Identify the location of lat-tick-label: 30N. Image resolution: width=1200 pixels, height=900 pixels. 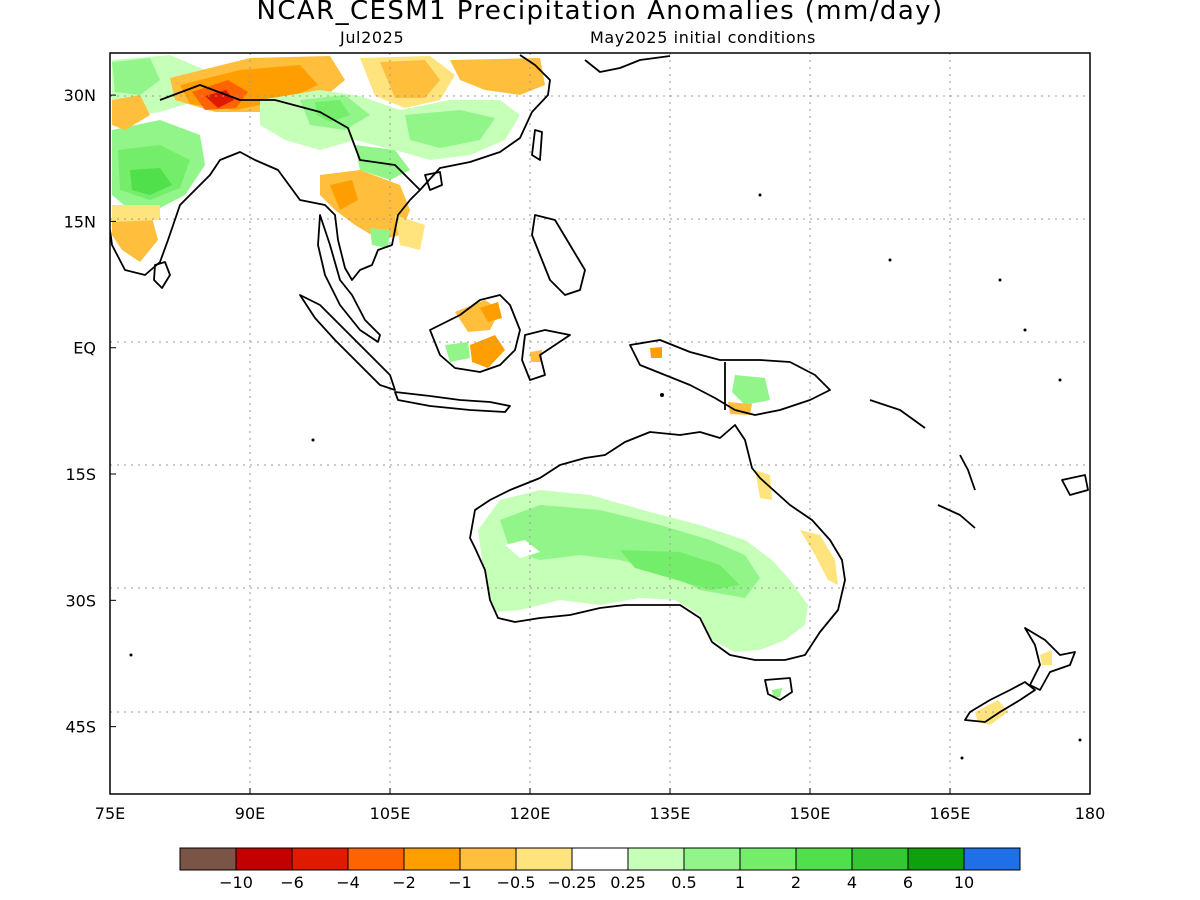
(80, 95).